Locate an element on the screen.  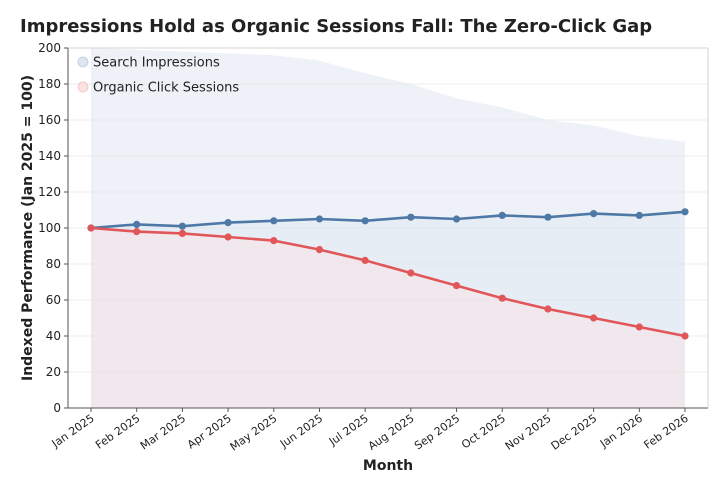
x-tick-label: Sep 2025 is located at coordinates (437, 432).